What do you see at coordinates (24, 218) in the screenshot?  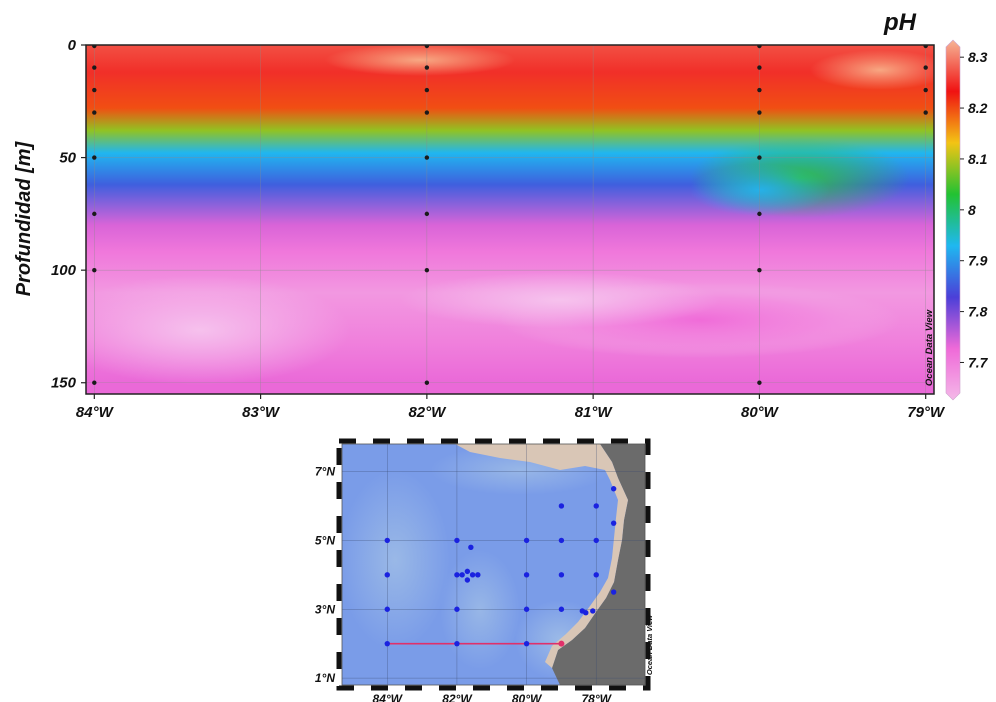 I see `section-y-axis-label: Profundidad [m]` at bounding box center [24, 218].